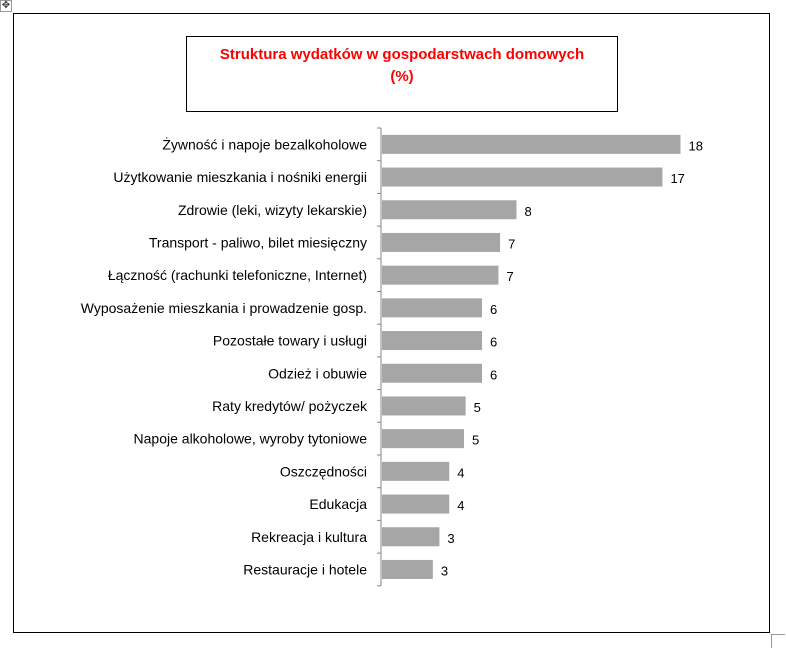 The image size is (786, 650). I want to click on category-label: Odzież i obuwie, so click(317, 373).